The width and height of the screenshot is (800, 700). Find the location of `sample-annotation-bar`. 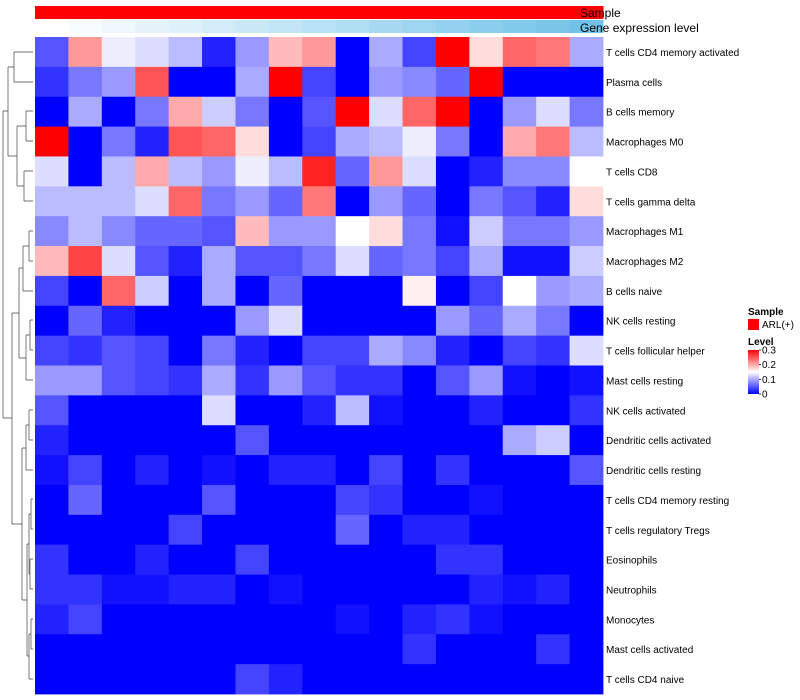

sample-annotation-bar is located at coordinates (319, 12).